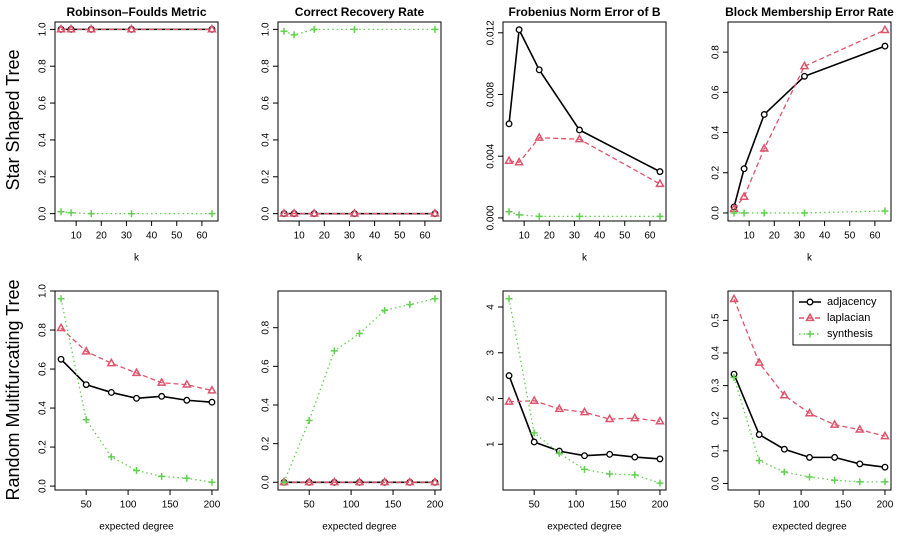 The width and height of the screenshot is (900, 540). Describe the element at coordinates (809, 12) in the screenshot. I see `panel-title: Block Membership Error Rate` at that location.